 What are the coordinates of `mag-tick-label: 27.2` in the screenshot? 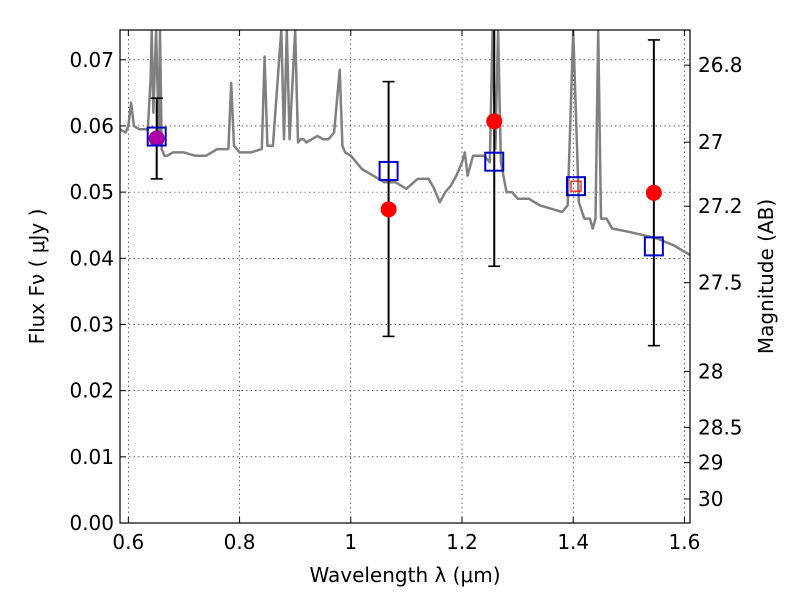 It's located at (720, 206).